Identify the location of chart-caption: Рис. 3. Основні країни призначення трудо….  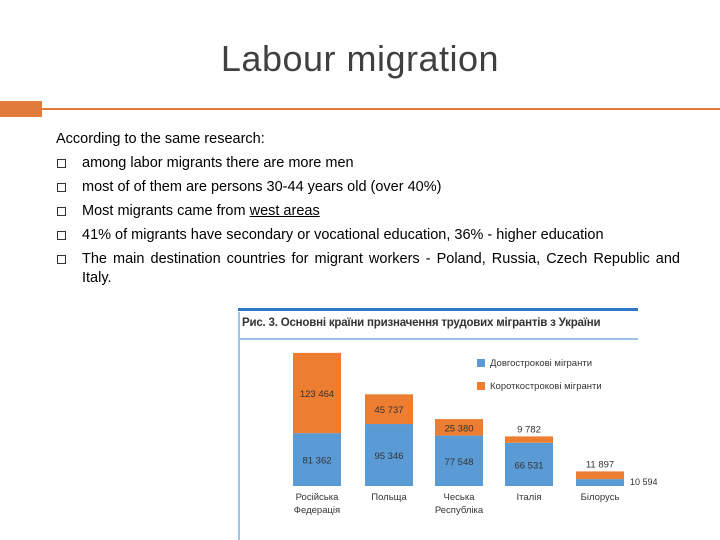
(421, 323).